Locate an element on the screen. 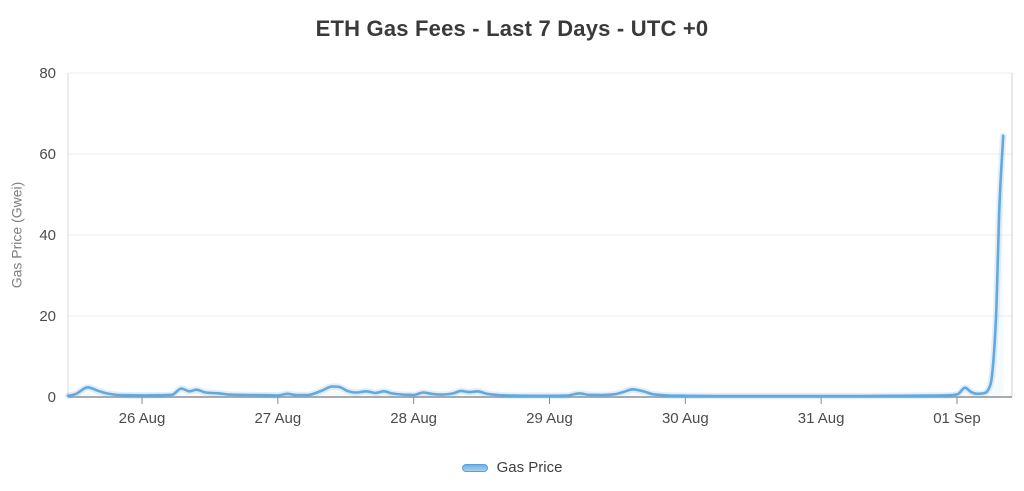 The height and width of the screenshot is (491, 1024). x-tick-label: 28 Aug is located at coordinates (413, 418).